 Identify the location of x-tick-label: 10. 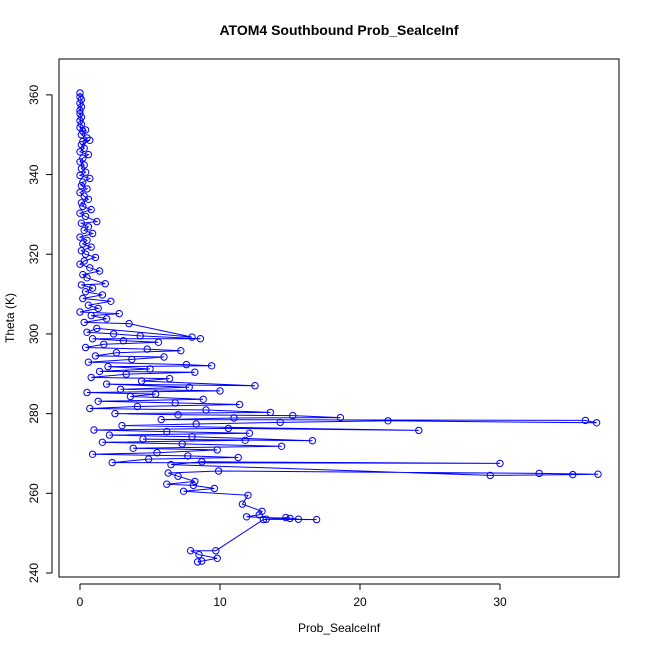
(220, 602).